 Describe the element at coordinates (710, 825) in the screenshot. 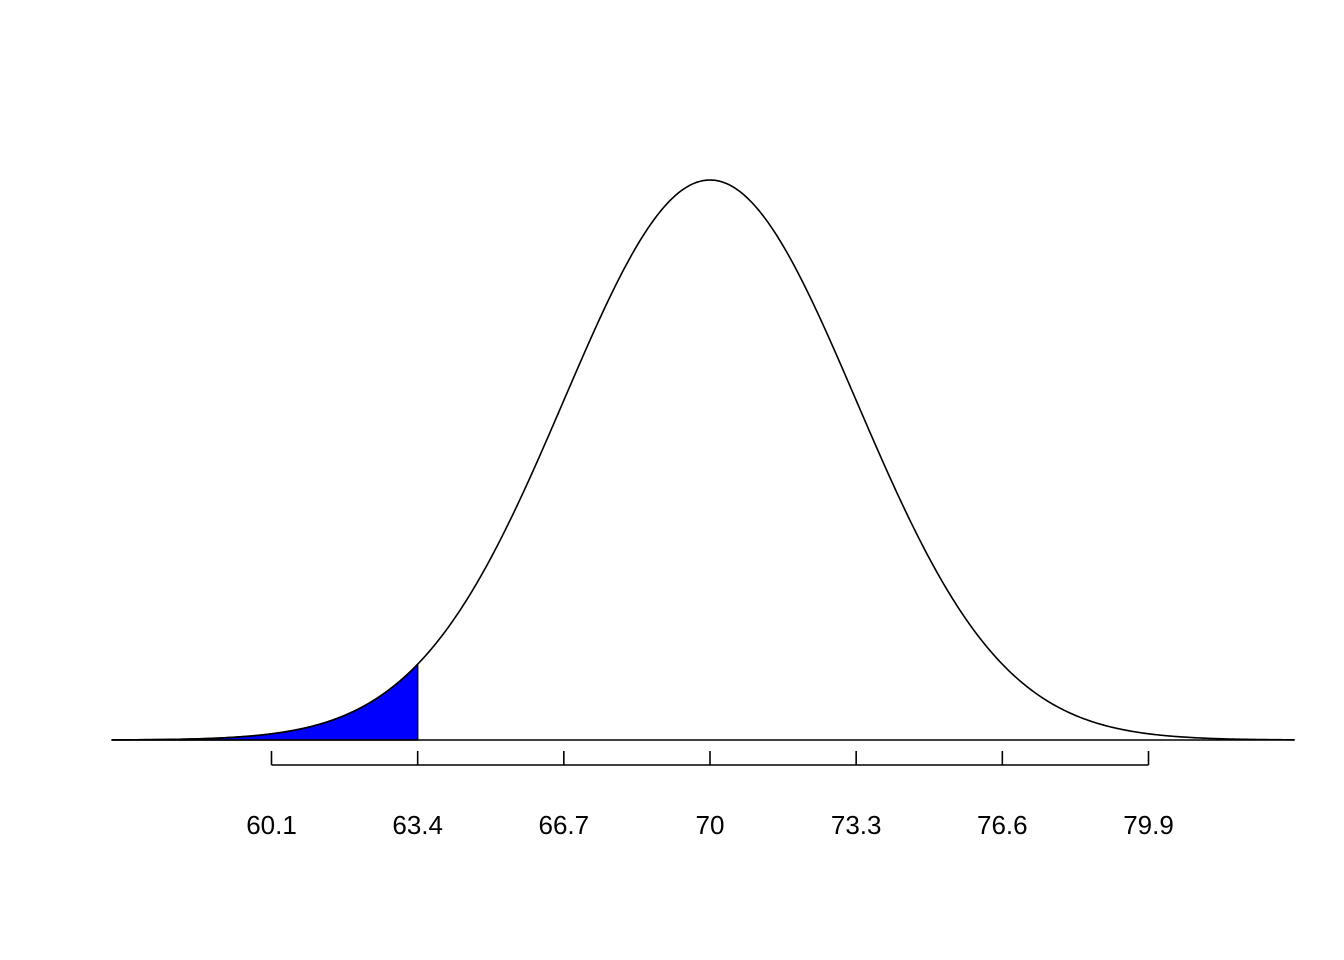

I see `x-tick-label: 70` at that location.